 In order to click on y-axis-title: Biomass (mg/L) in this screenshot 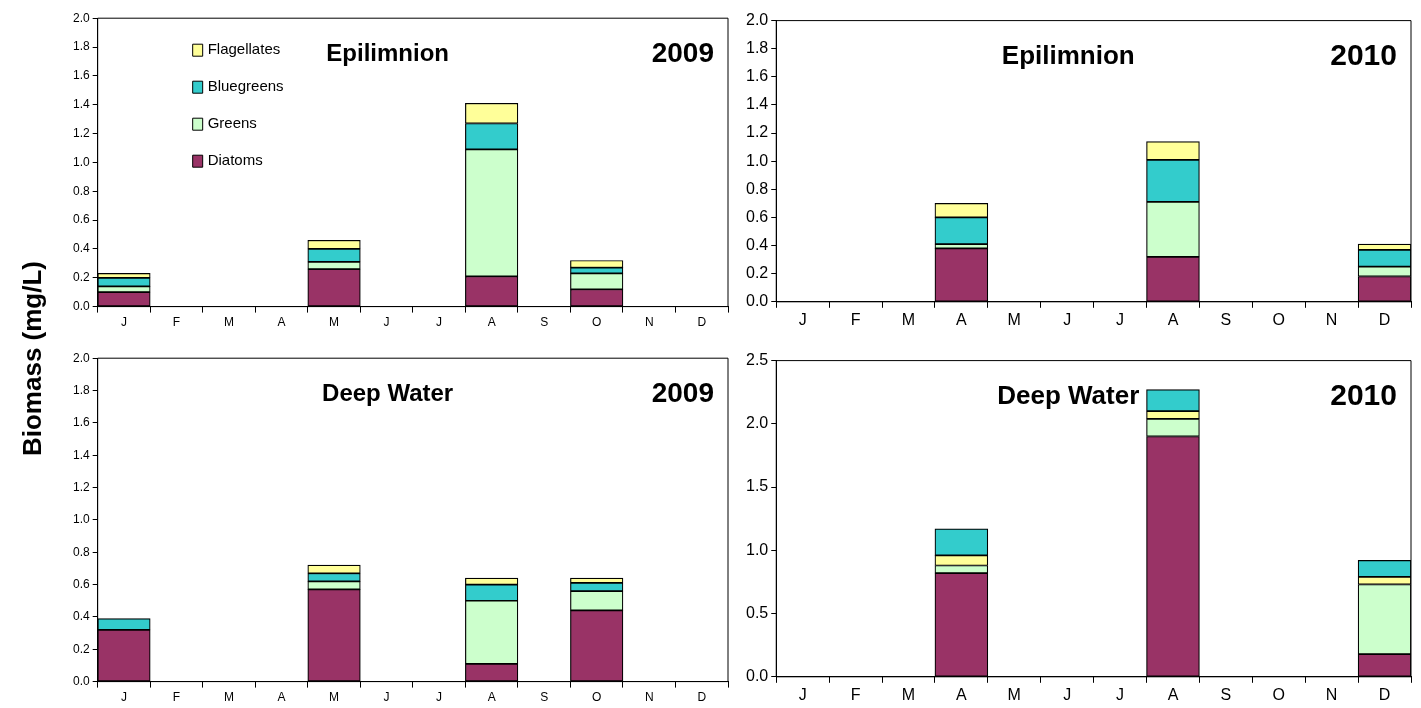, I will do `click(33, 358)`.